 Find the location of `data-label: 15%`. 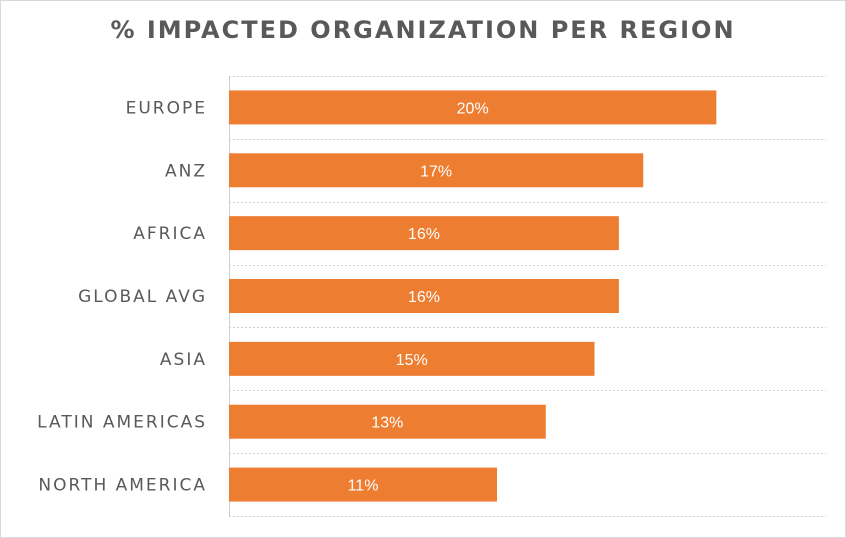

data-label: 15% is located at coordinates (412, 360).